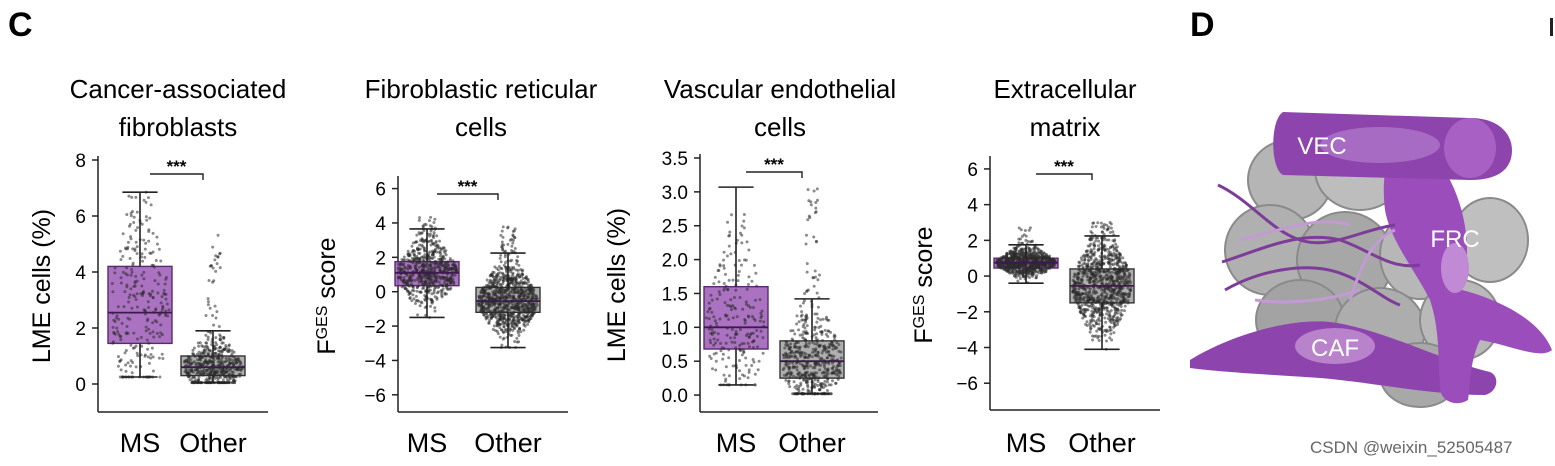  I want to click on y-tick-label: 1.0, so click(675, 328).